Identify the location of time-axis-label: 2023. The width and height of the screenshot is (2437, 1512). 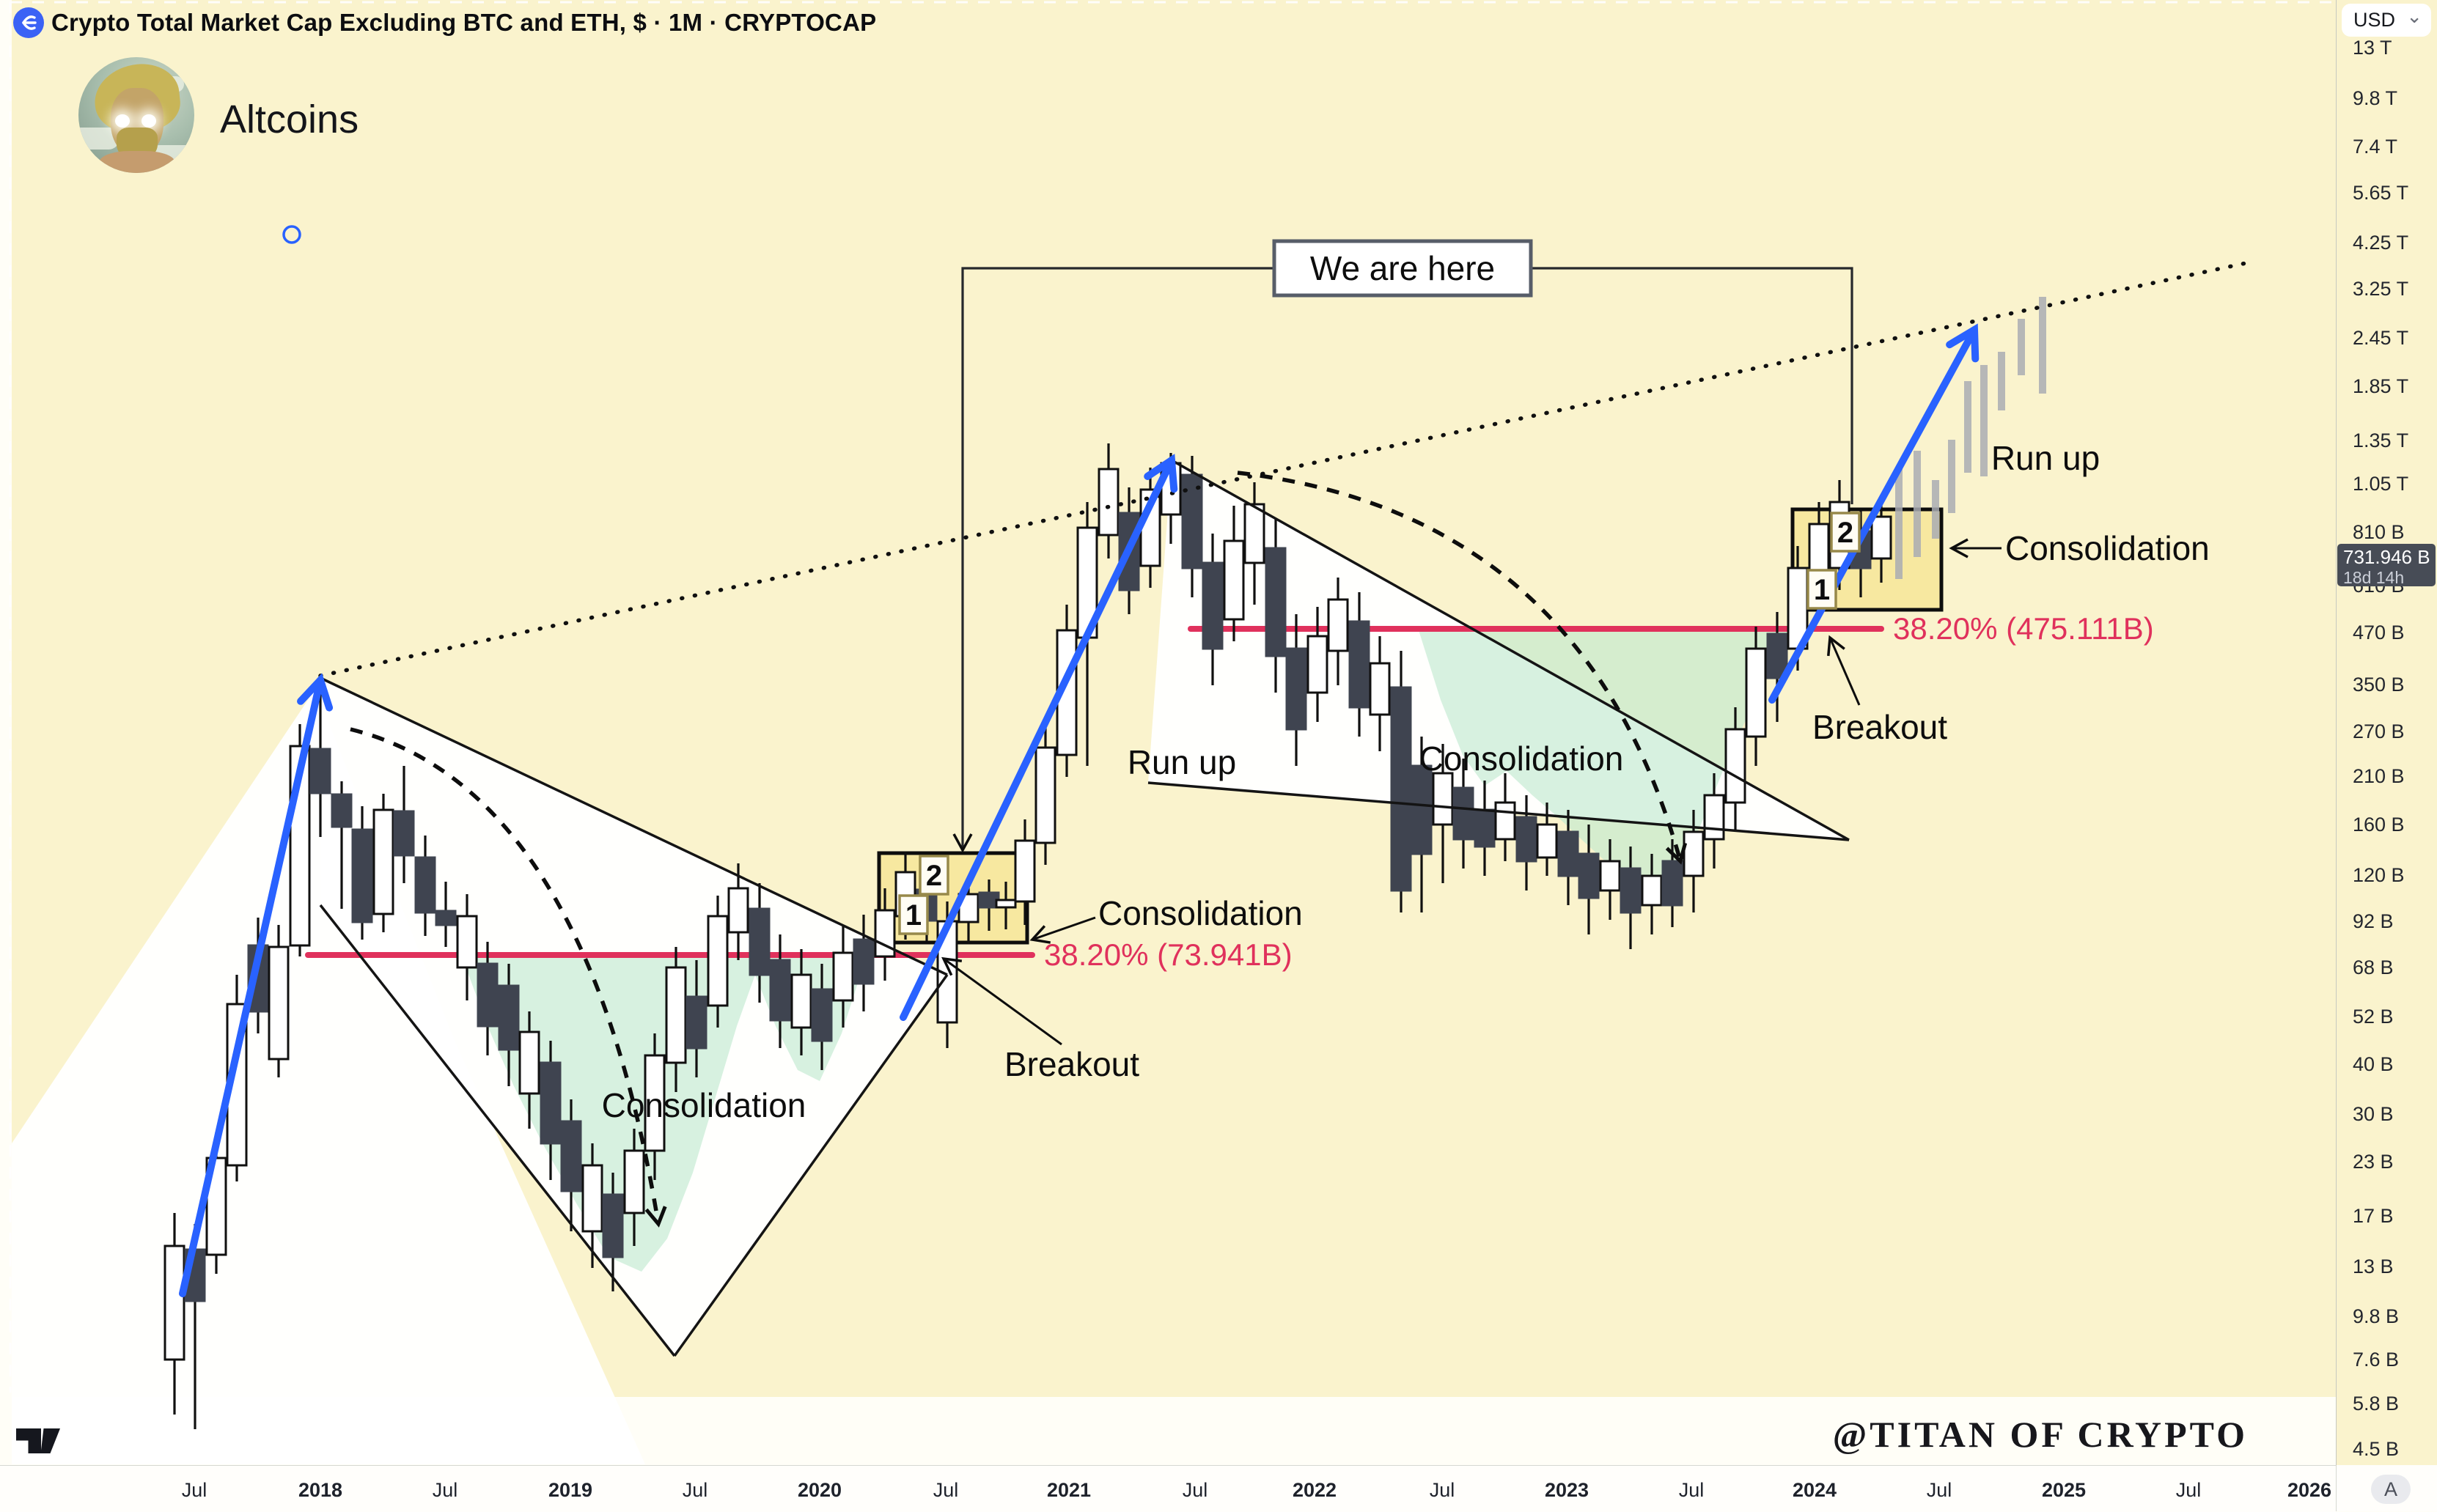
(1566, 1490).